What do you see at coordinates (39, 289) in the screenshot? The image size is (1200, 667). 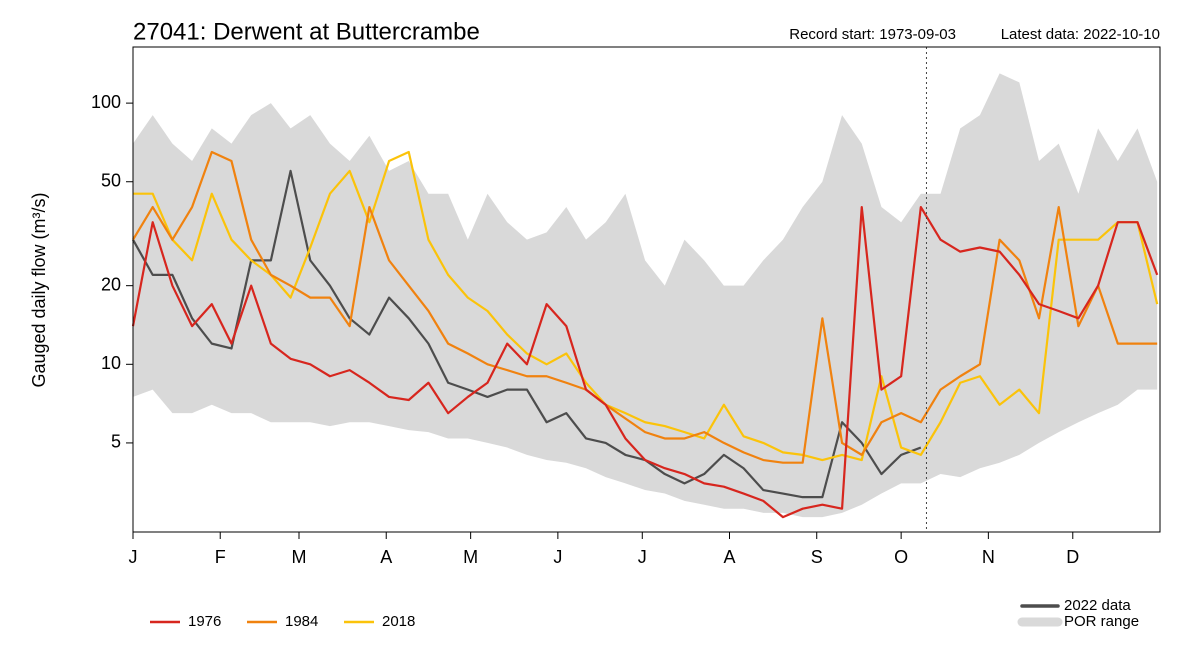 I see `y-axis-label: Gauged daily flow (m³/s)` at bounding box center [39, 289].